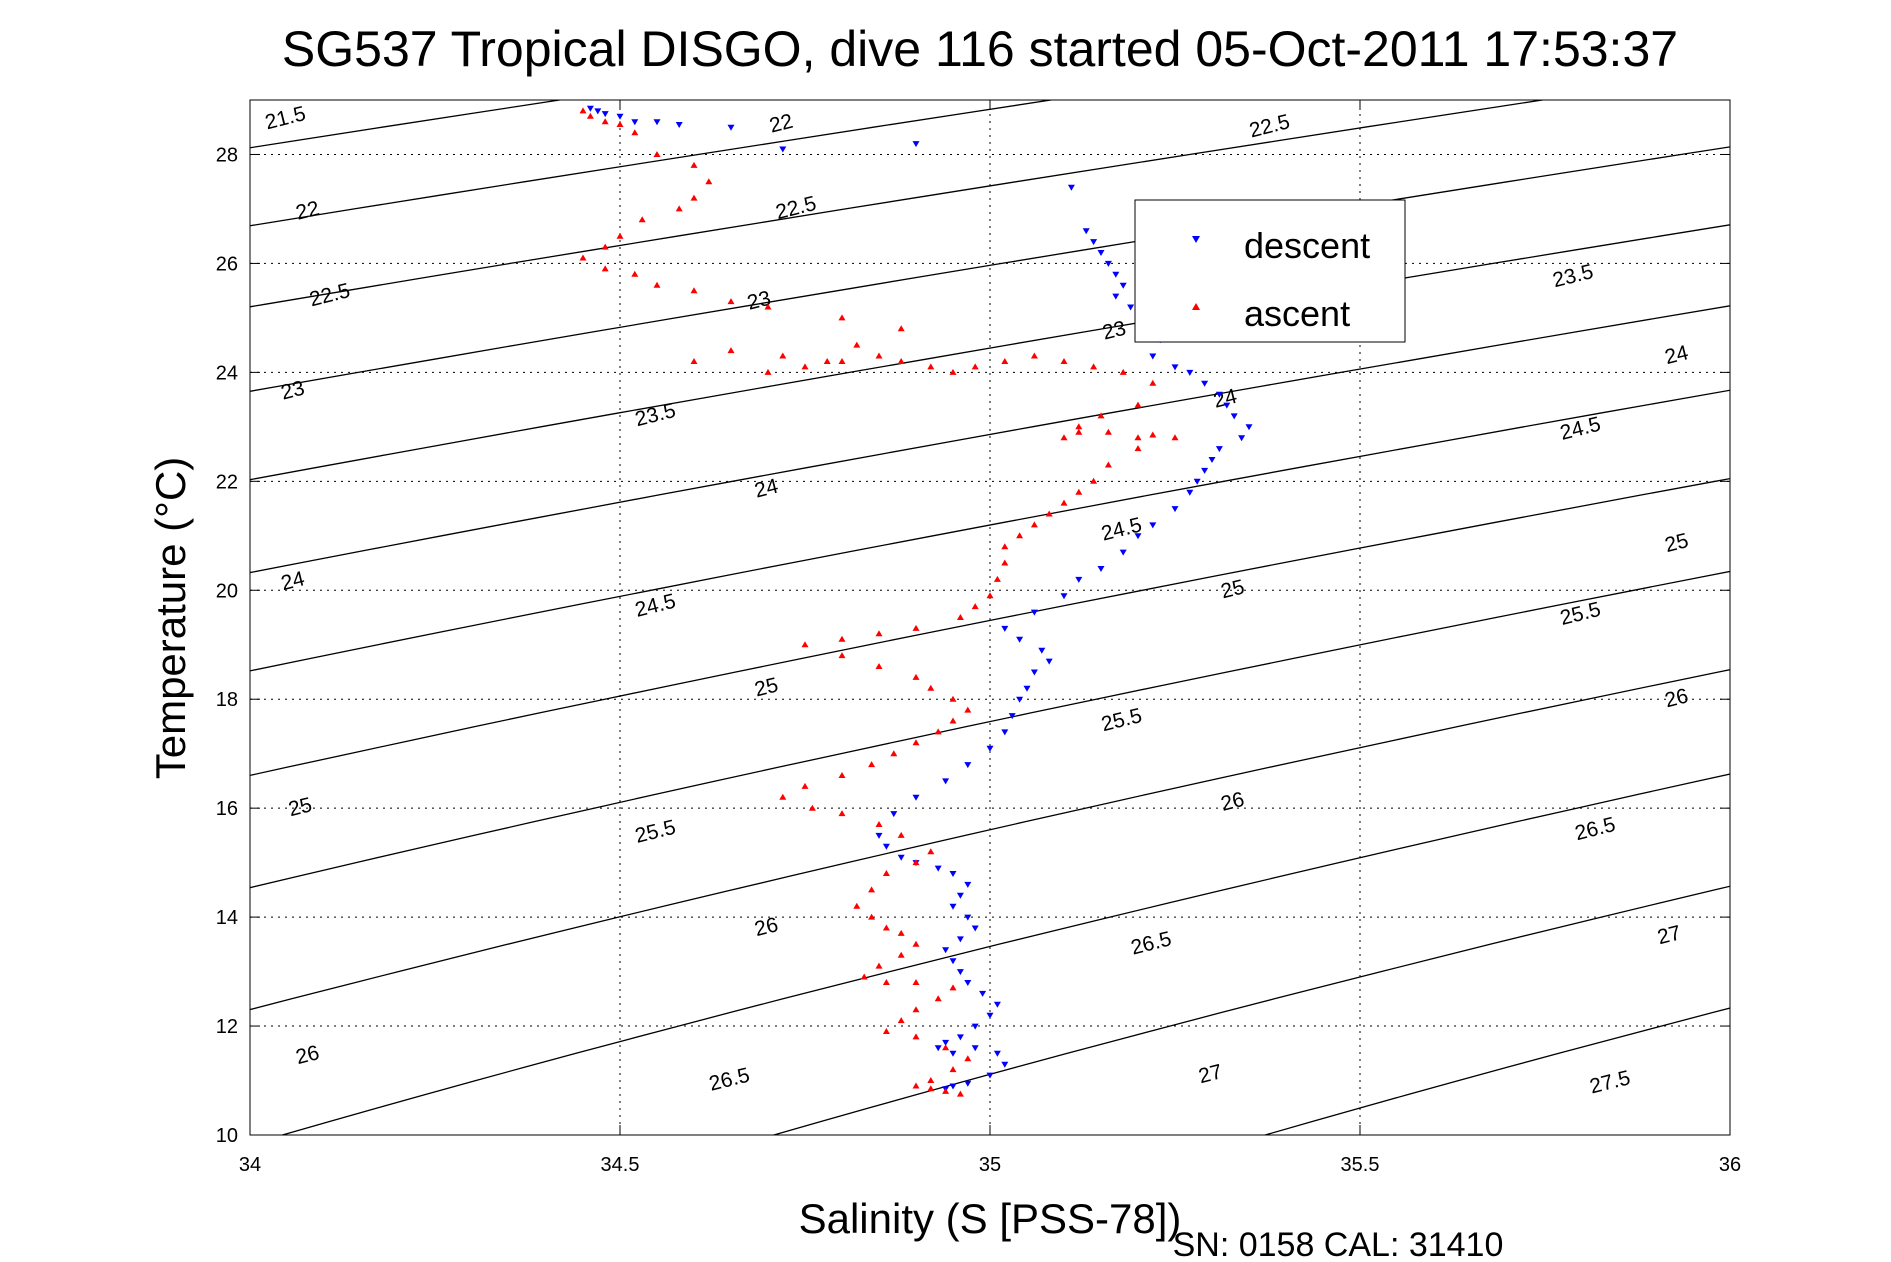 The width and height of the screenshot is (1891, 1262). Describe the element at coordinates (1196, 306) in the screenshot. I see `legend-ascent-marker` at that location.